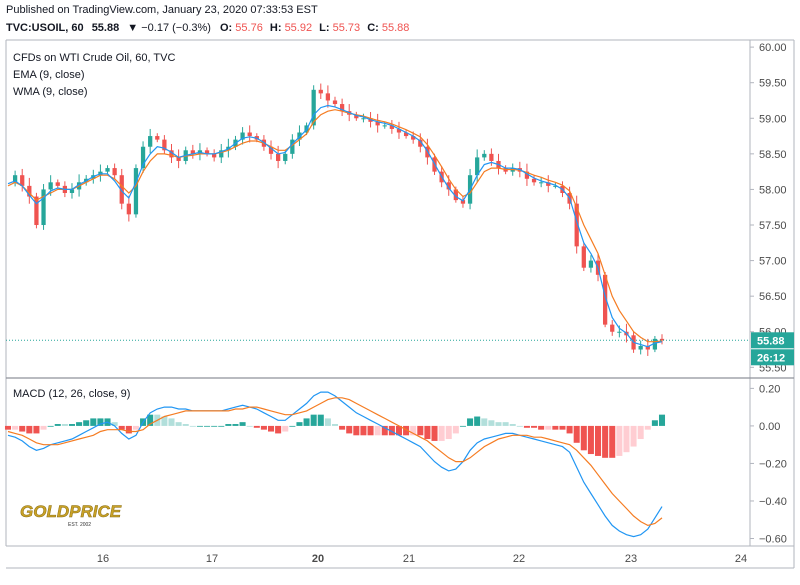 The image size is (800, 585). What do you see at coordinates (409, 559) in the screenshot?
I see `time-tick-label: 21` at bounding box center [409, 559].